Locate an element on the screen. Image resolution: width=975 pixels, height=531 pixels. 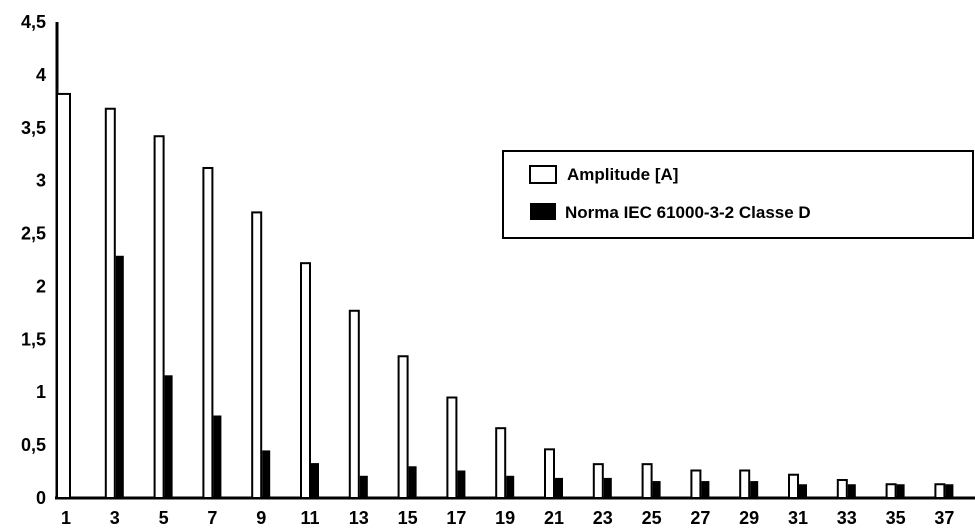
x-tick-label: 35 is located at coordinates (896, 518).